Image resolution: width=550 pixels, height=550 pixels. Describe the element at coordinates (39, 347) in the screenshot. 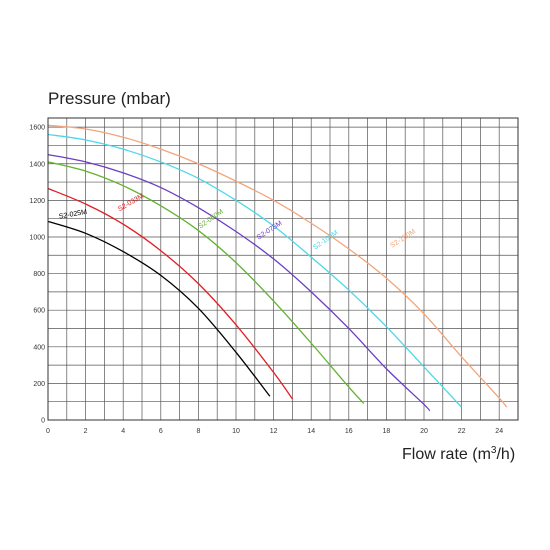

I see `y-tick-label: 400` at that location.